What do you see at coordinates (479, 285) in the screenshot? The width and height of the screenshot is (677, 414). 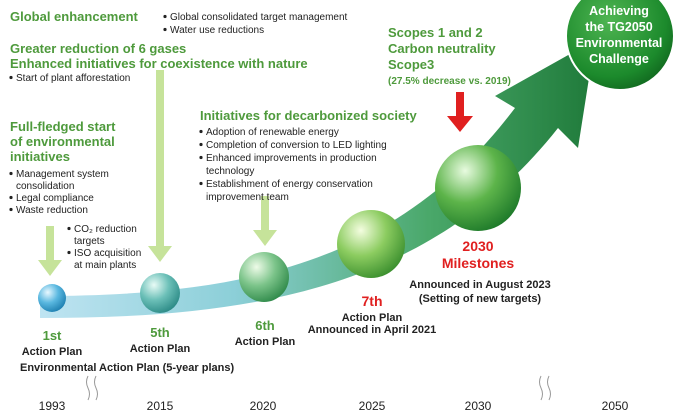 I see `milestone-note: Announced in August 2023` at bounding box center [479, 285].